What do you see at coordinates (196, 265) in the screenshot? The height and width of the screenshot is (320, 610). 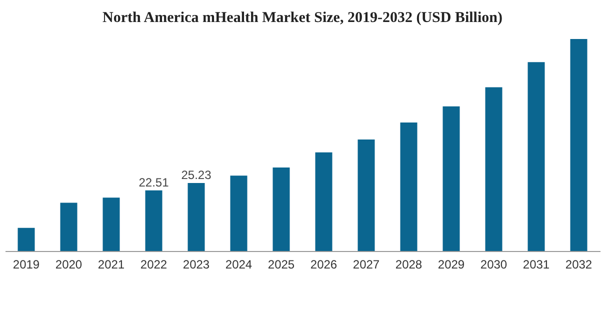 I see `x-tick-label: 2023` at bounding box center [196, 265].